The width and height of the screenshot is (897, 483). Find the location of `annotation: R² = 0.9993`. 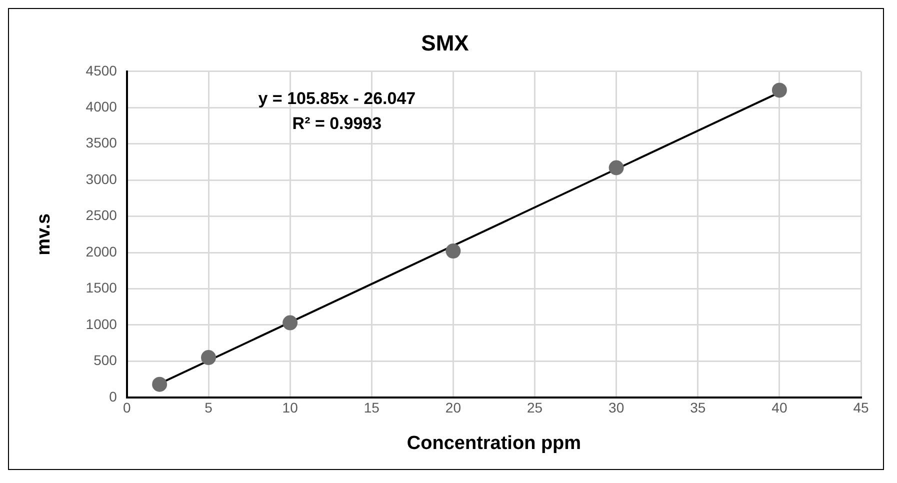

annotation: R² = 0.9993 is located at coordinates (337, 124).